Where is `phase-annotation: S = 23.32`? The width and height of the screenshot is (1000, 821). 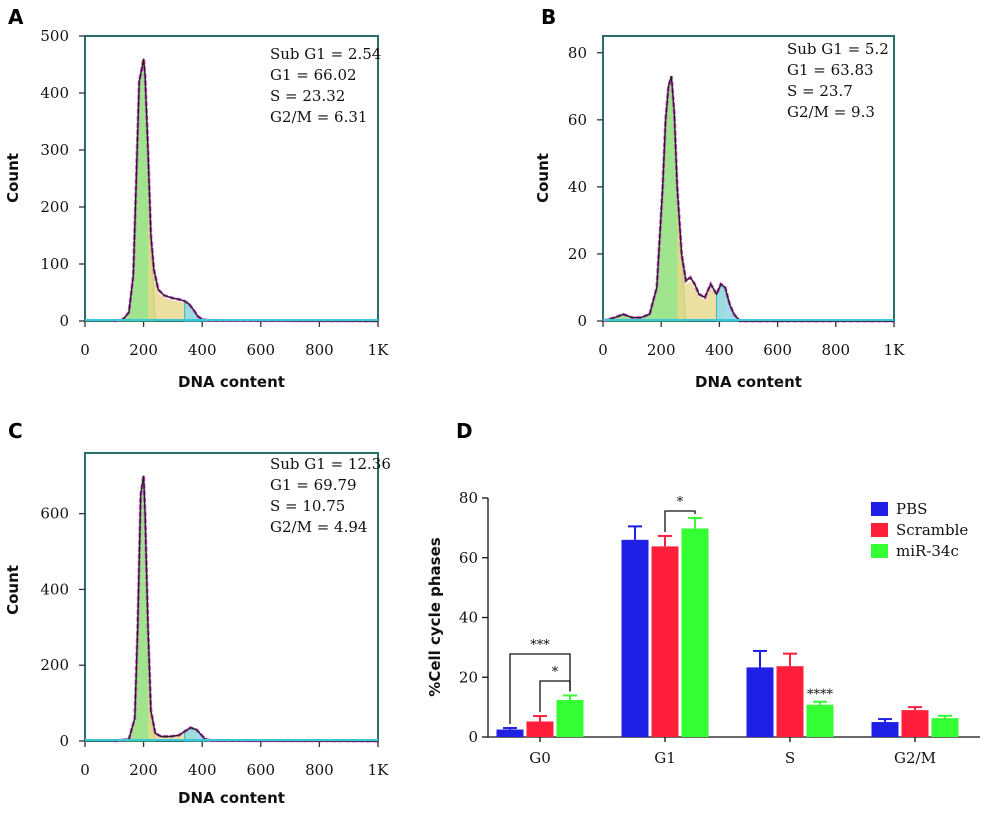 phase-annotation: S = 23.32 is located at coordinates (307, 96).